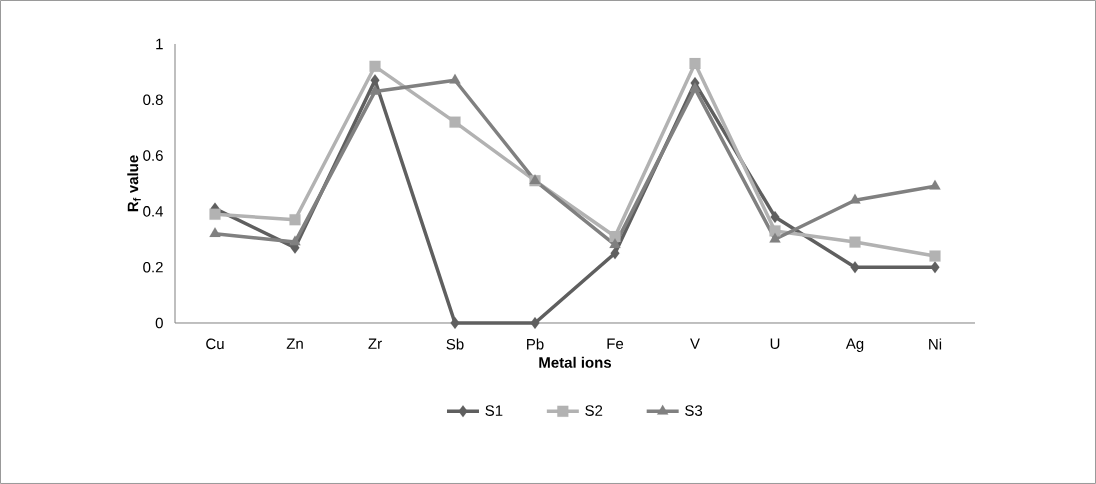 The image size is (1096, 484). I want to click on legend-label: S1, so click(494, 410).